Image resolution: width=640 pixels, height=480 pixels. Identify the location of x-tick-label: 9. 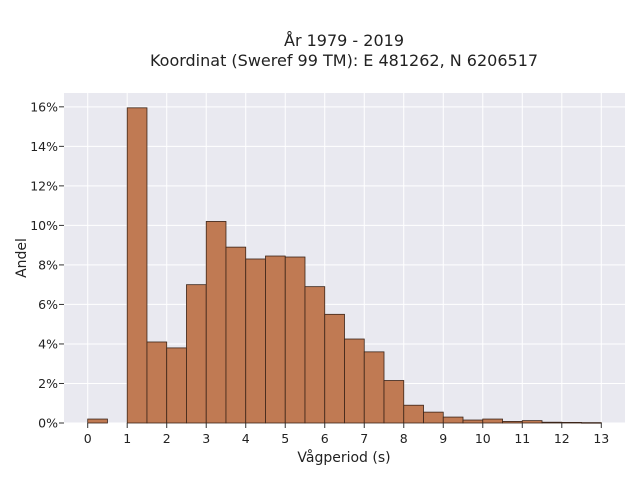
(443, 438).